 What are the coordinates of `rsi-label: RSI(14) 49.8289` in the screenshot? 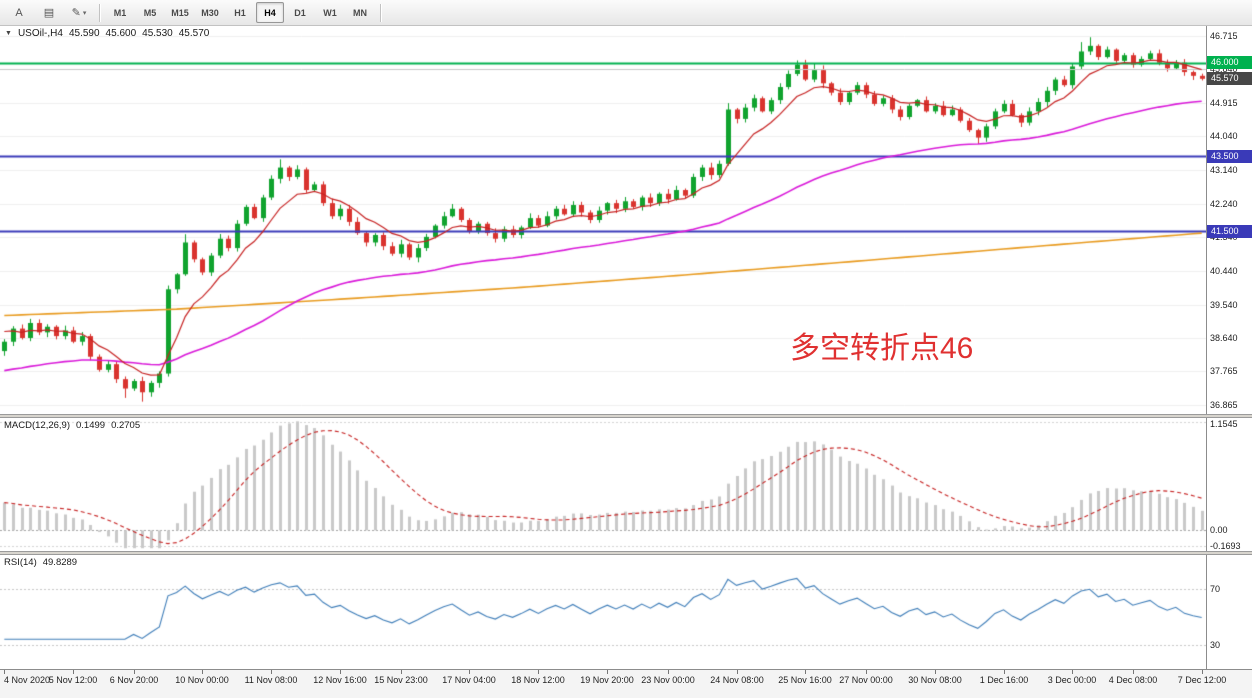 It's located at (40, 562).